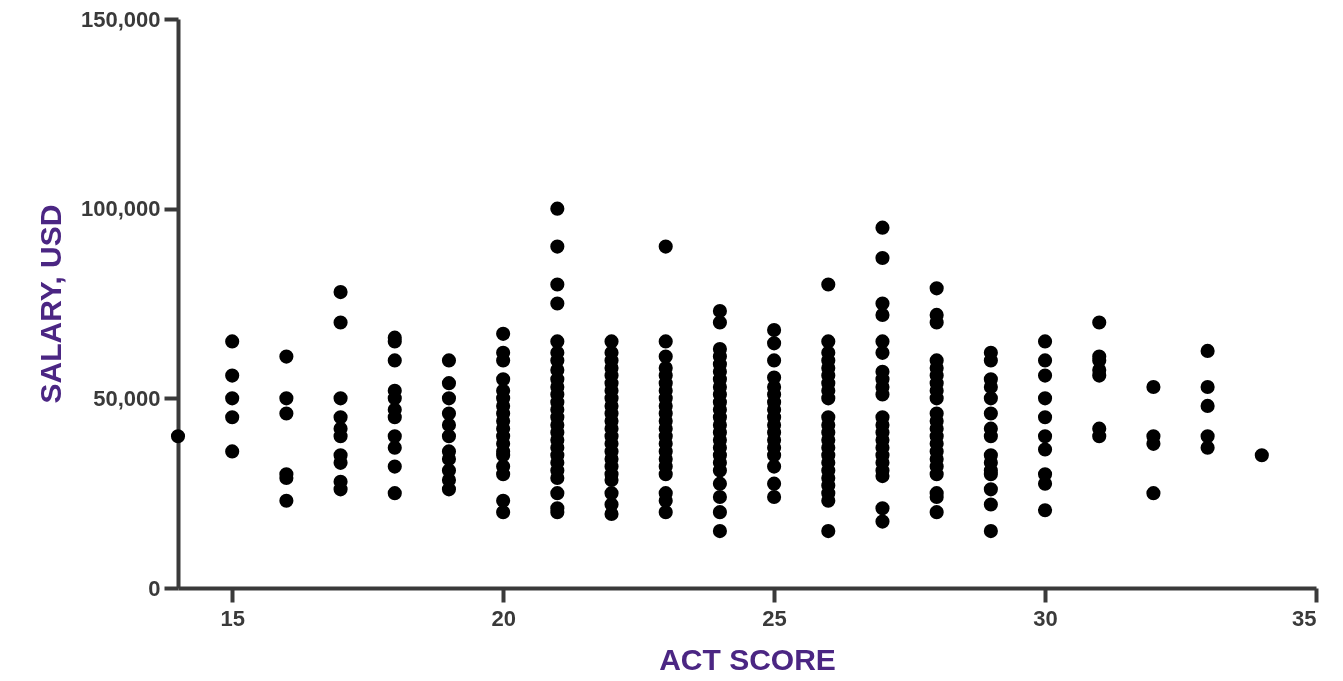 The image size is (1343, 681). I want to click on y-tick-label: 100,000, so click(120, 209).